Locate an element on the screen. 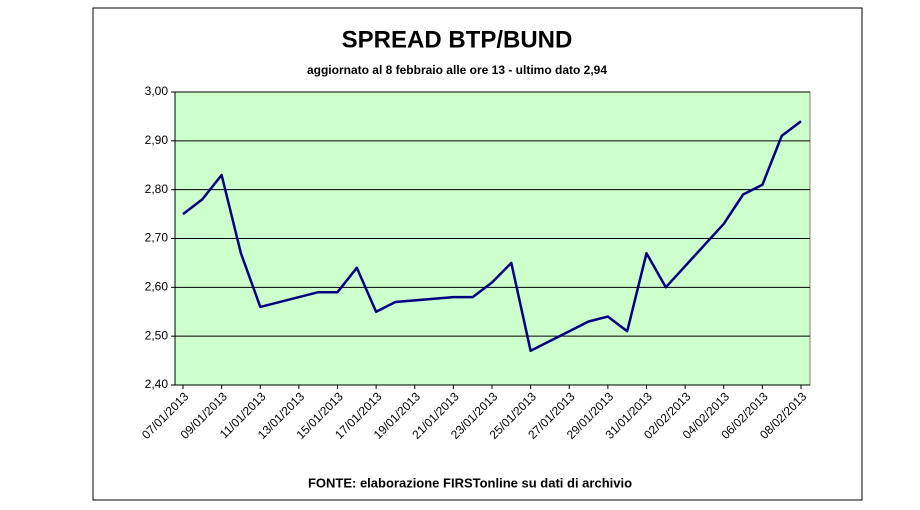  y-tick-label: 3,00 is located at coordinates (157, 91).